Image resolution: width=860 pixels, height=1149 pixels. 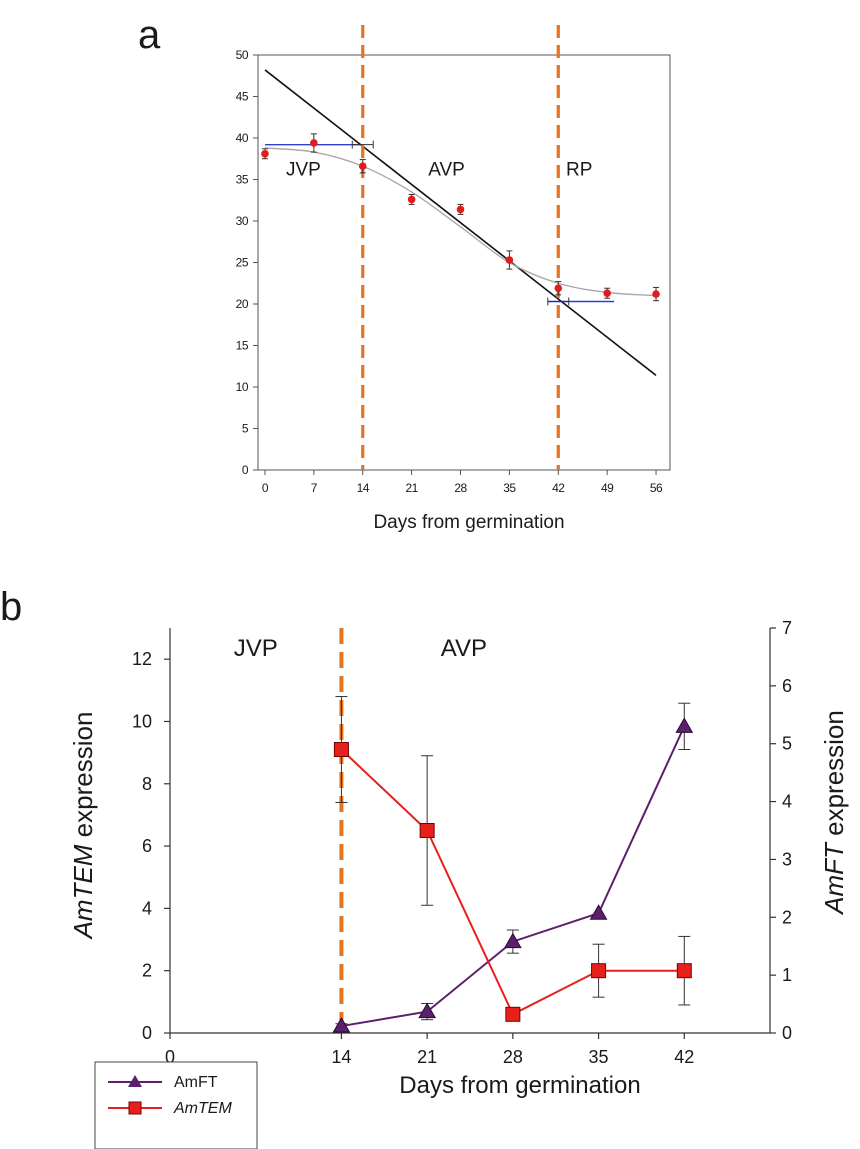 What do you see at coordinates (341, 1057) in the screenshot?
I see `x-tick-label-b: 14` at bounding box center [341, 1057].